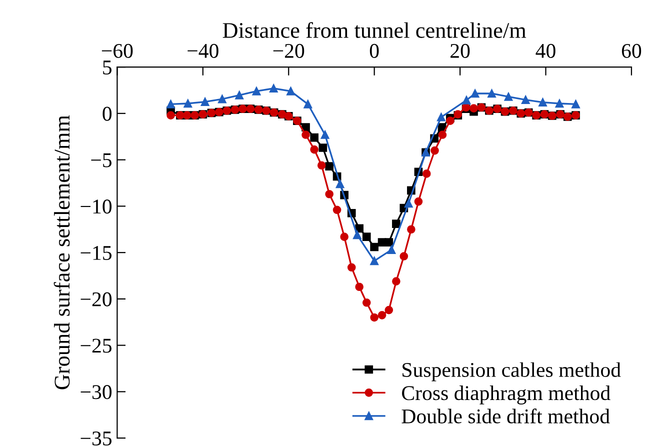  What do you see at coordinates (62, 252) in the screenshot?
I see `y-axis-title: Ground surface settlement/mm` at bounding box center [62, 252].